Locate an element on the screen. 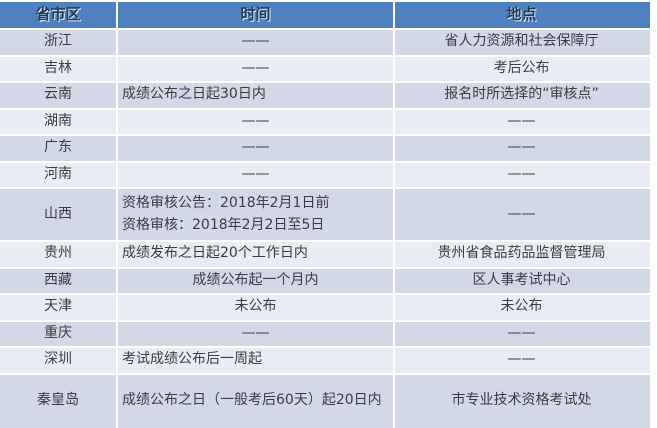  region-cell: 西藏 is located at coordinates (59, 280).